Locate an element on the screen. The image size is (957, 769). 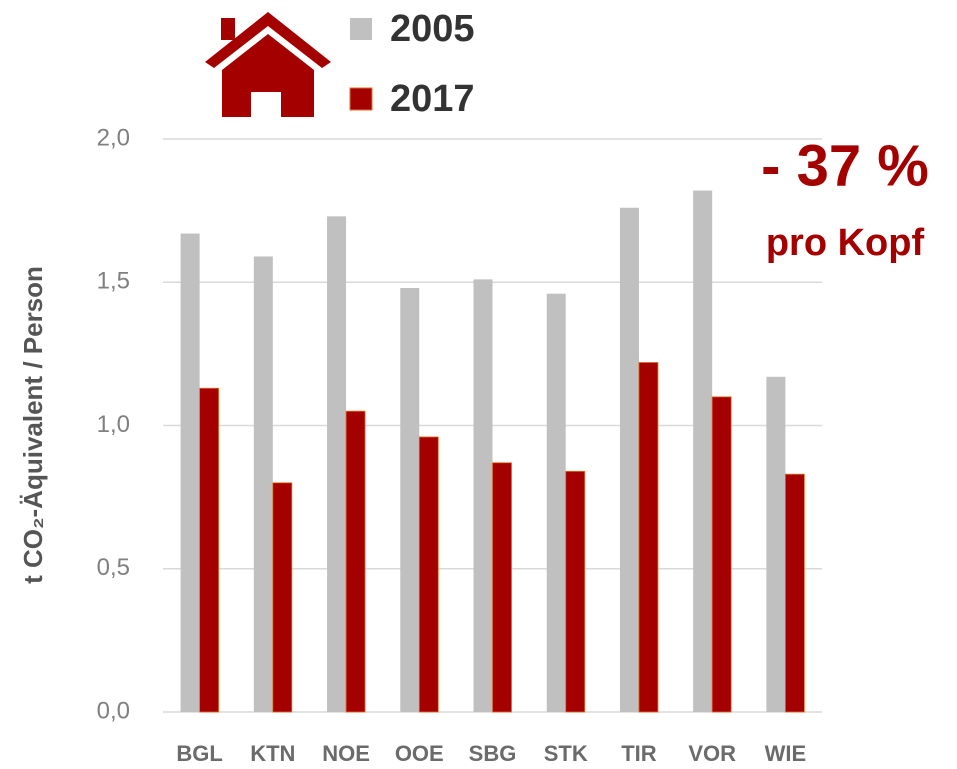
annotation: pro Kopf is located at coordinates (845, 243).